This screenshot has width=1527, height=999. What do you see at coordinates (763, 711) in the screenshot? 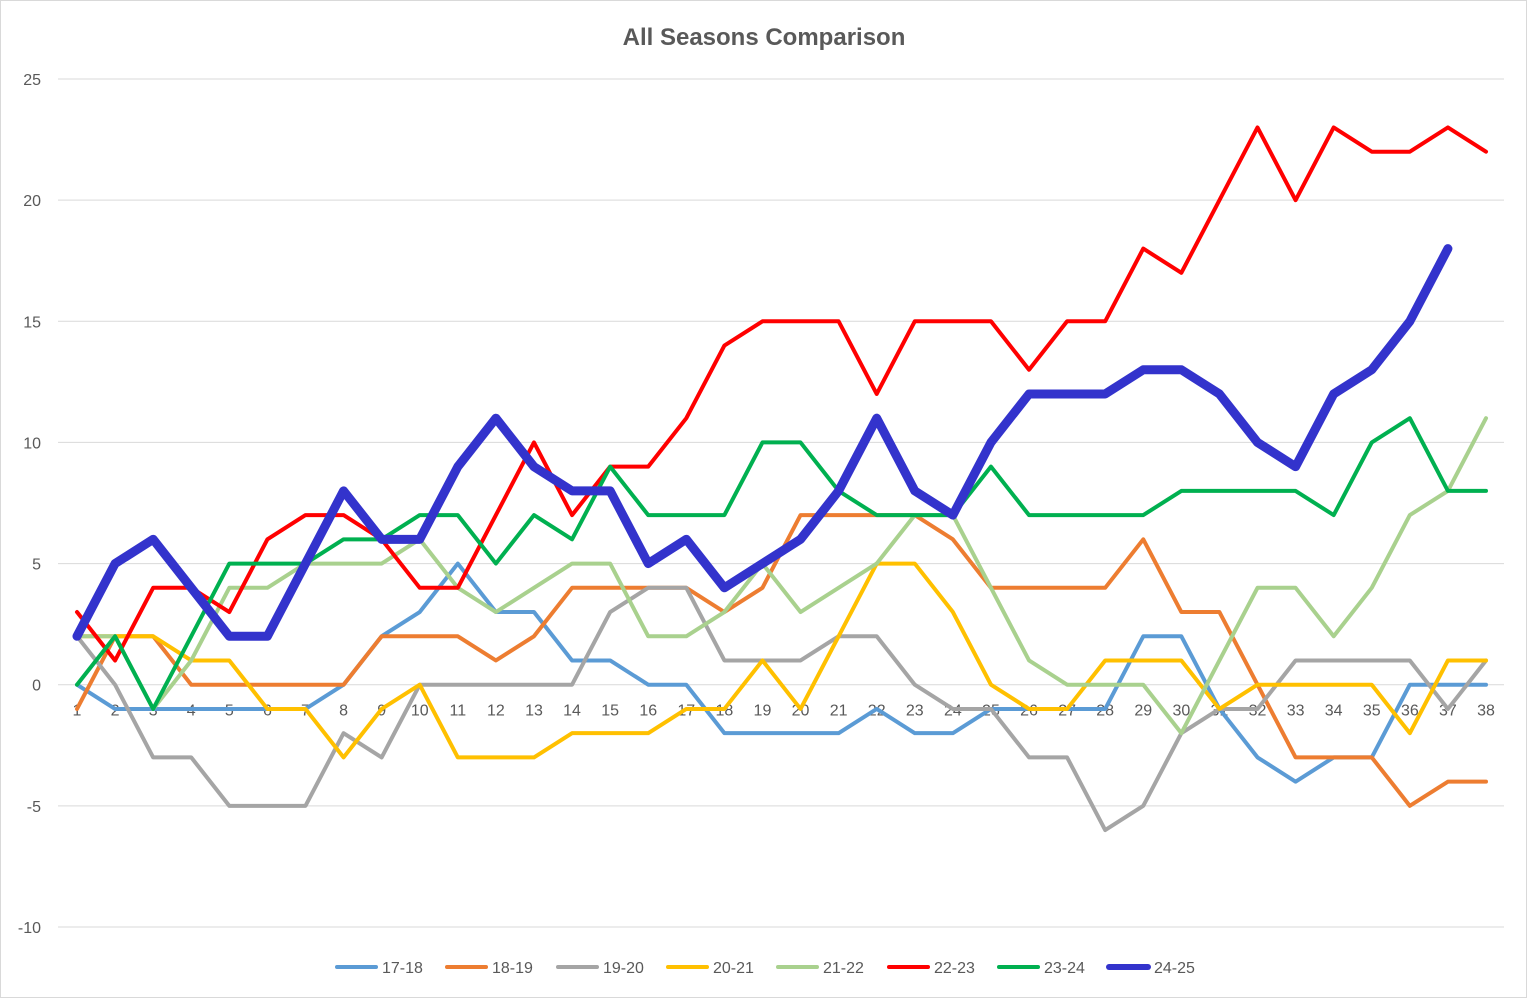
I see `x-tick-label: 19` at bounding box center [763, 711].